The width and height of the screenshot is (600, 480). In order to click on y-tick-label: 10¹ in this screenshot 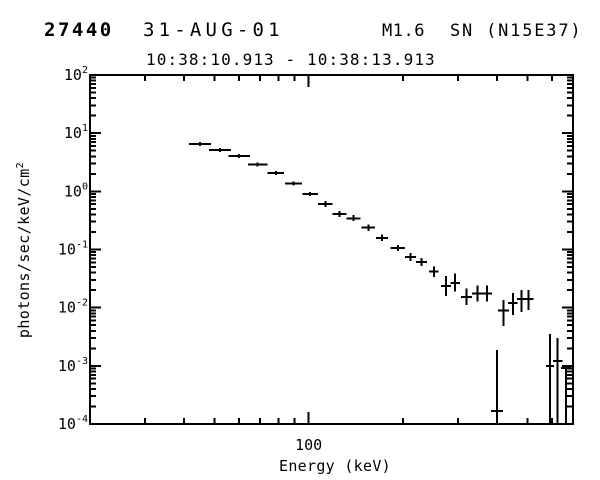, I will do `click(76, 132)`.